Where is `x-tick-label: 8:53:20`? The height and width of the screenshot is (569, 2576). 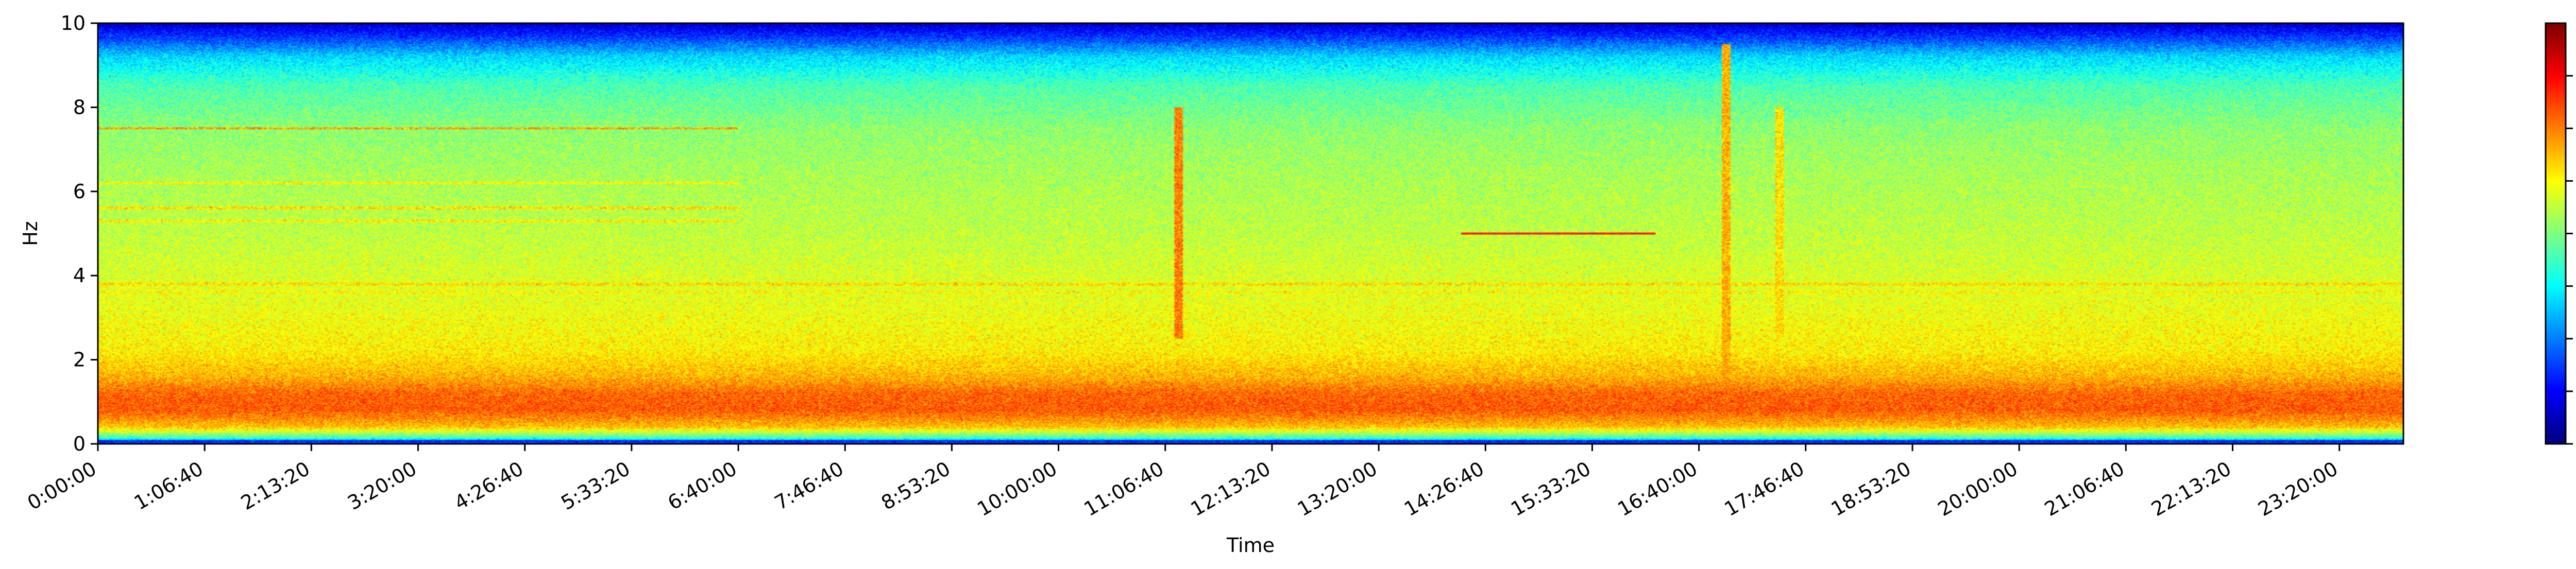 x-tick-label: 8:53:20 is located at coordinates (915, 485).